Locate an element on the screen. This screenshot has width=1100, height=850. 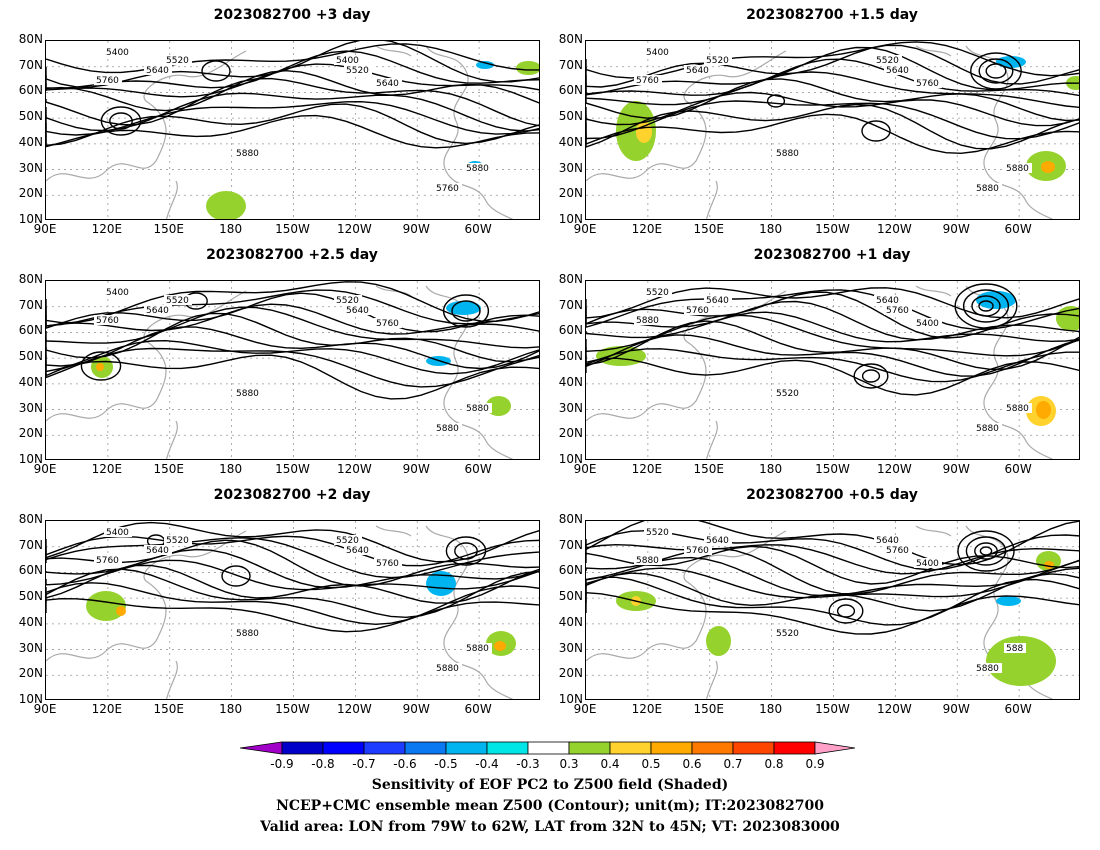
lon-tick-label: 120E is located at coordinates (107, 469).